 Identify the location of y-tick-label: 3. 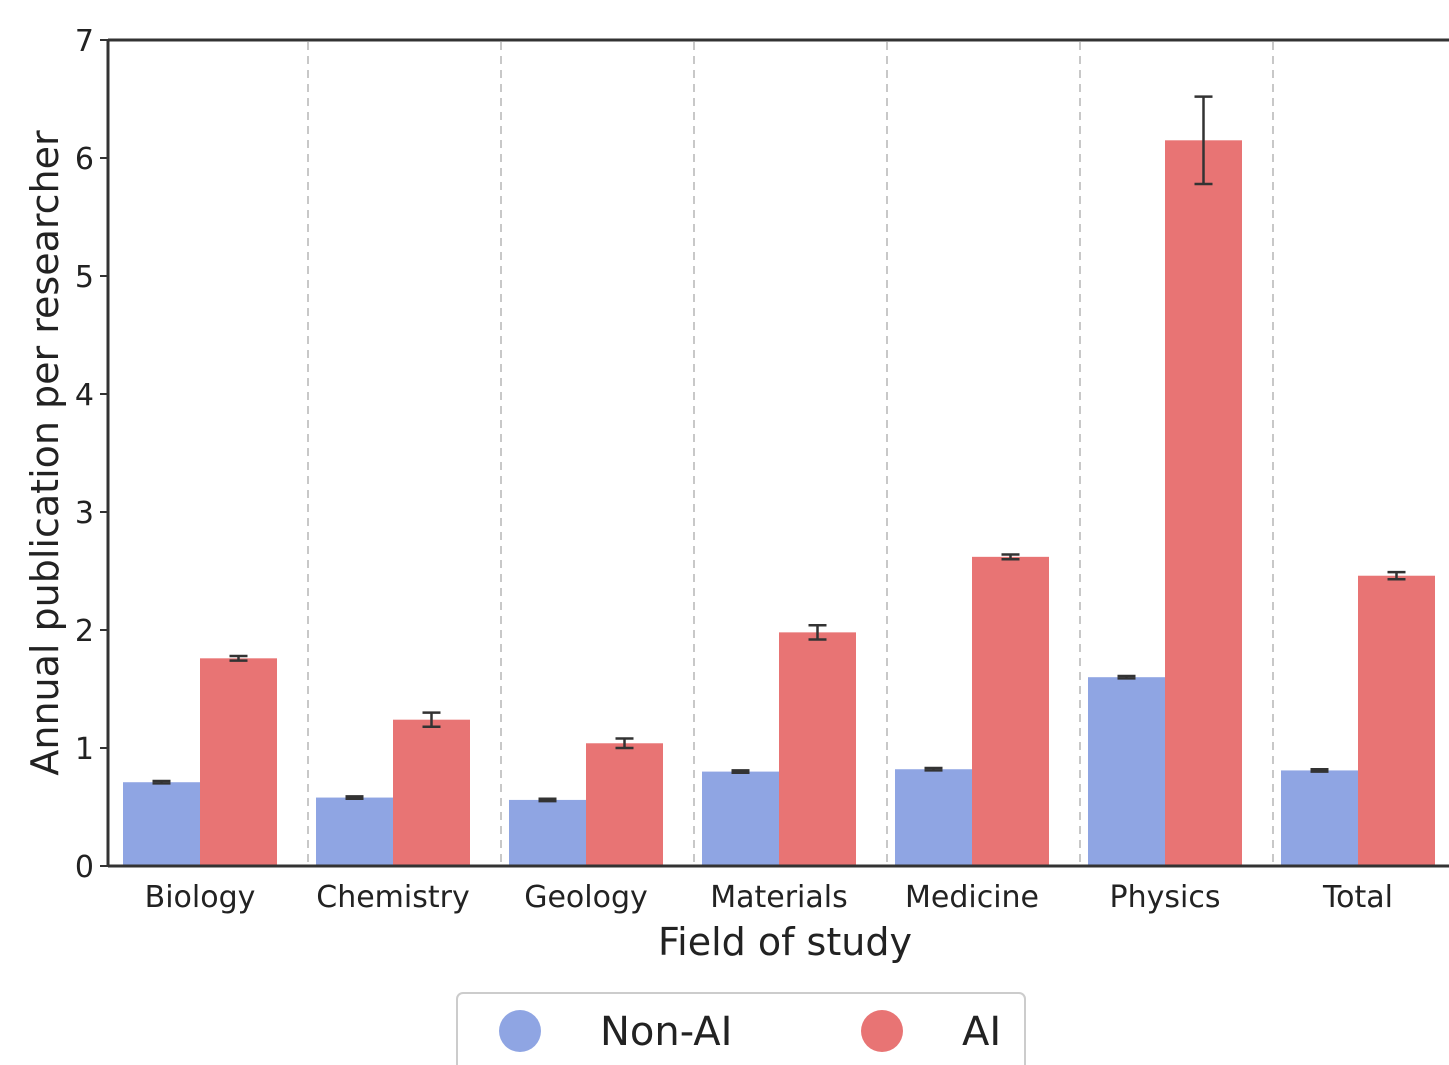
(84, 513).